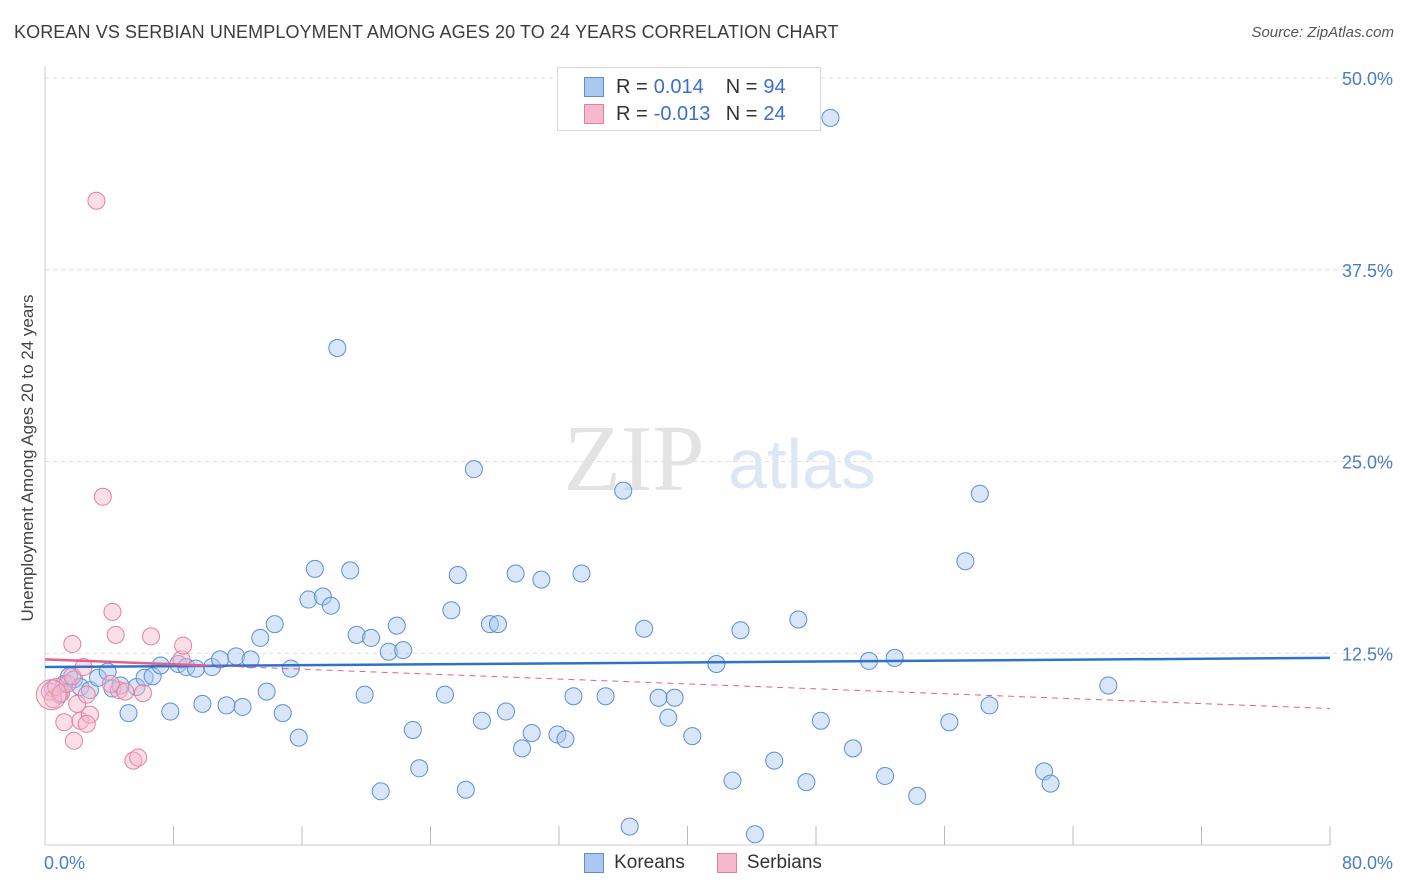 The image size is (1406, 892). Describe the element at coordinates (649, 862) in the screenshot. I see `legend-label-koreans: Koreans` at that location.